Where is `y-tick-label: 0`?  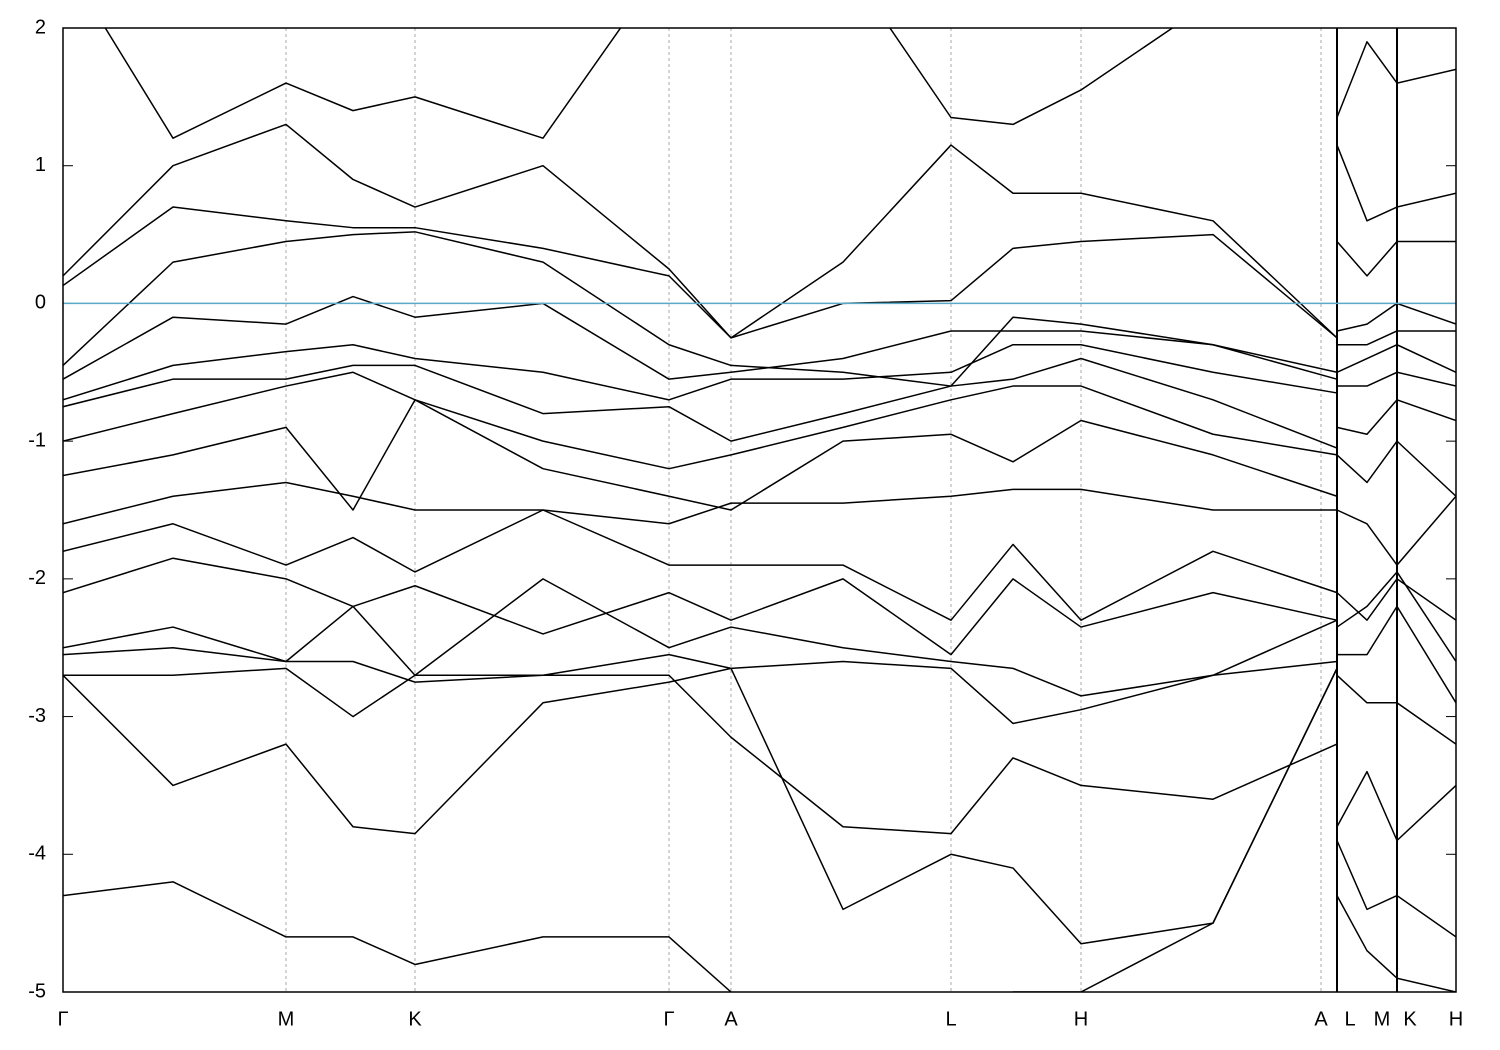
y-tick-label: 0 is located at coordinates (40, 303).